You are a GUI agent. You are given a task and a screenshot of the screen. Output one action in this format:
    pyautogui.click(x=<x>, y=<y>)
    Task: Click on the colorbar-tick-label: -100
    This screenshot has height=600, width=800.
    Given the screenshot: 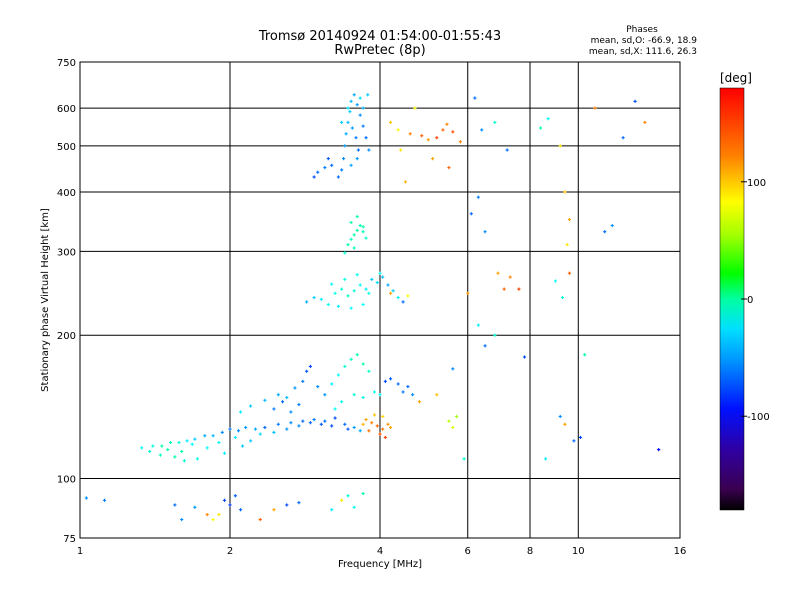 What is the action you would take?
    pyautogui.click(x=758, y=417)
    